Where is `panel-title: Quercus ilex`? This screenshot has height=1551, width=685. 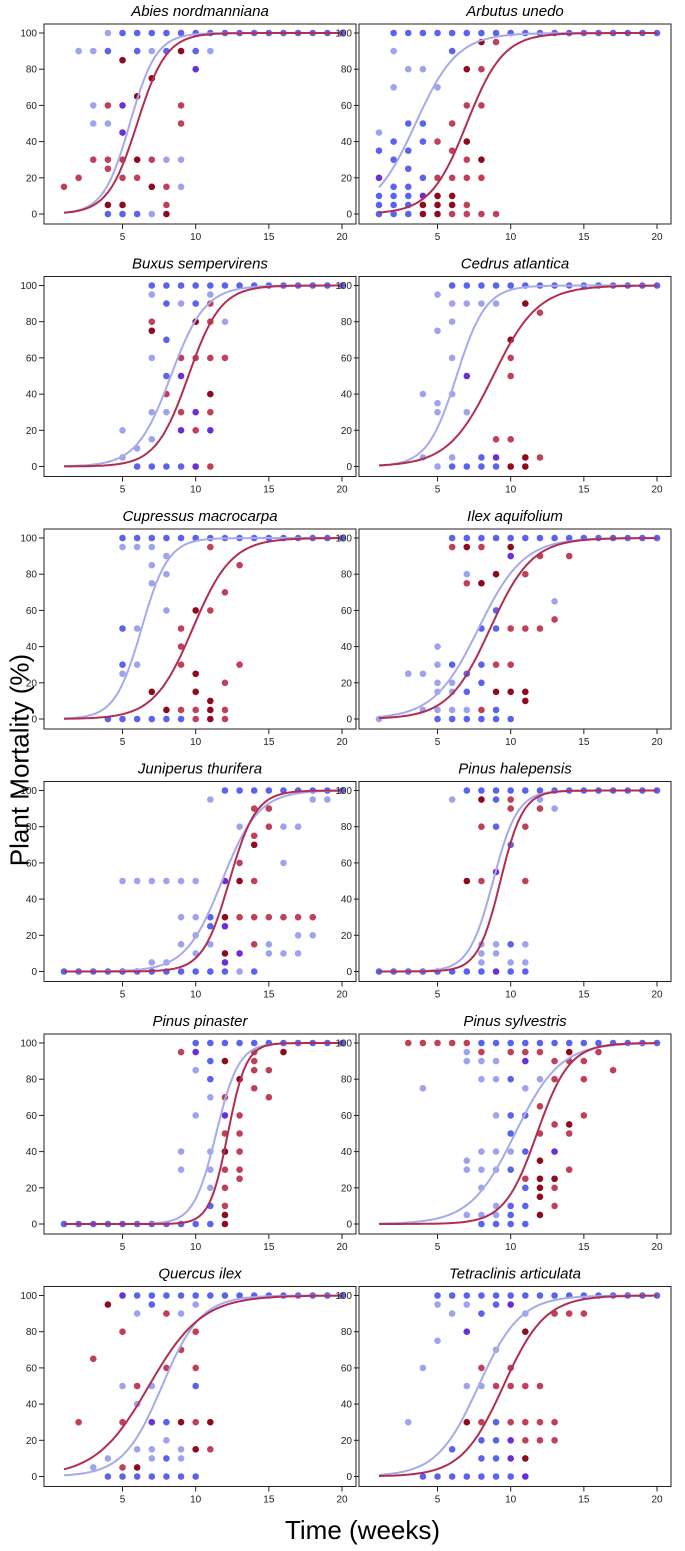 panel-title: Quercus ilex is located at coordinates (200, 1274).